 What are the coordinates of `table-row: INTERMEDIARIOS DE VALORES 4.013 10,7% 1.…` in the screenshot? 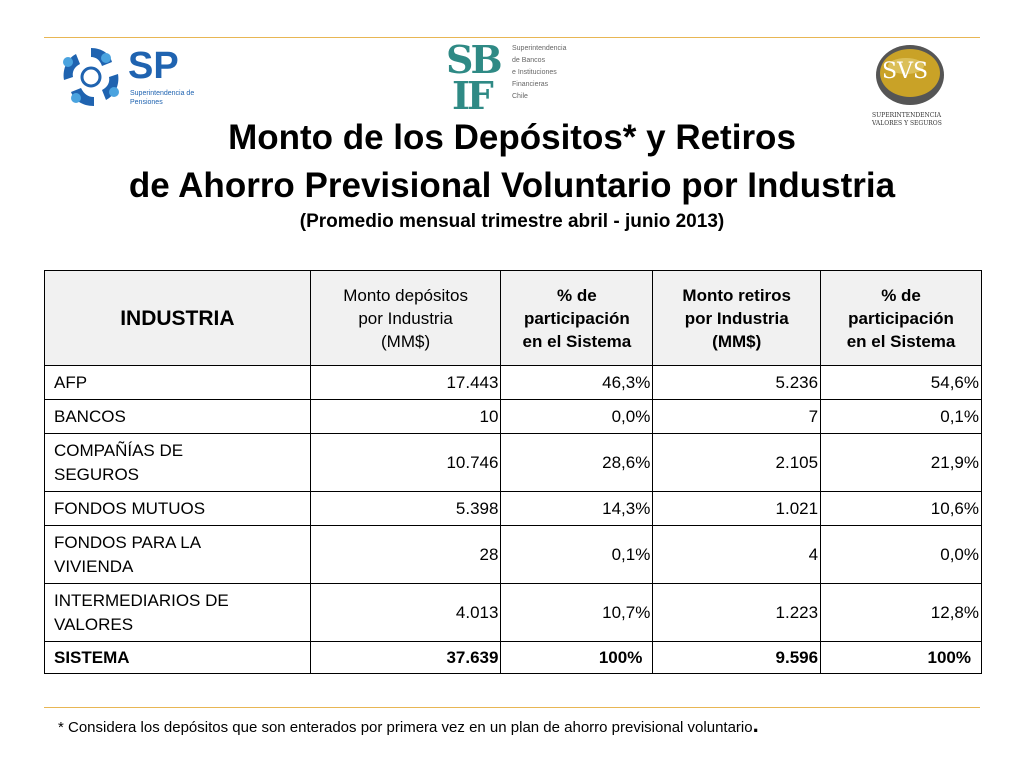 It's located at (513, 612).